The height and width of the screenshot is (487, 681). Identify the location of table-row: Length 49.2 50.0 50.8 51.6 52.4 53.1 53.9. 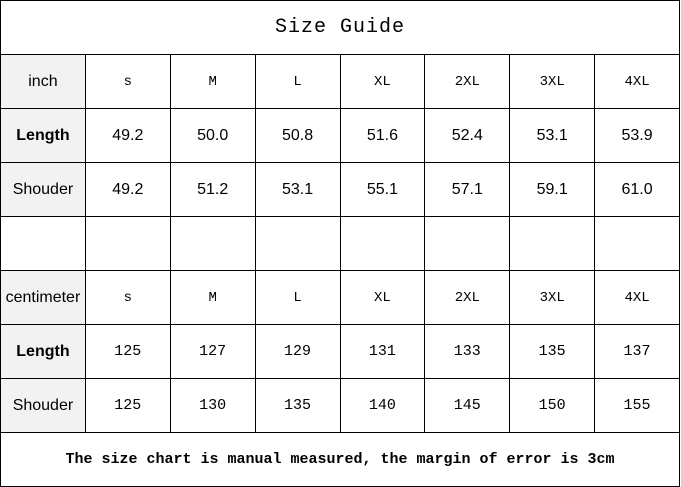
(340, 135).